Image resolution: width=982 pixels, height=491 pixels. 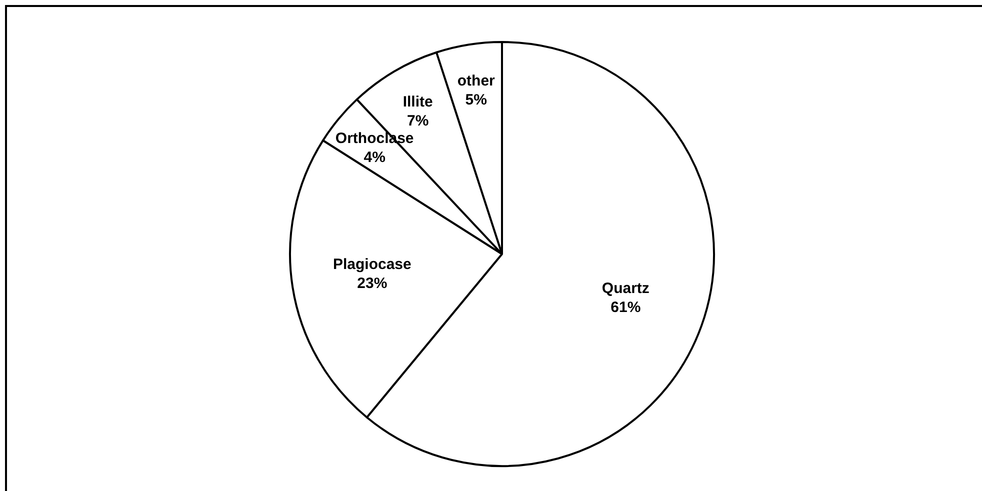 What do you see at coordinates (372, 283) in the screenshot?
I see `data-label: 23%` at bounding box center [372, 283].